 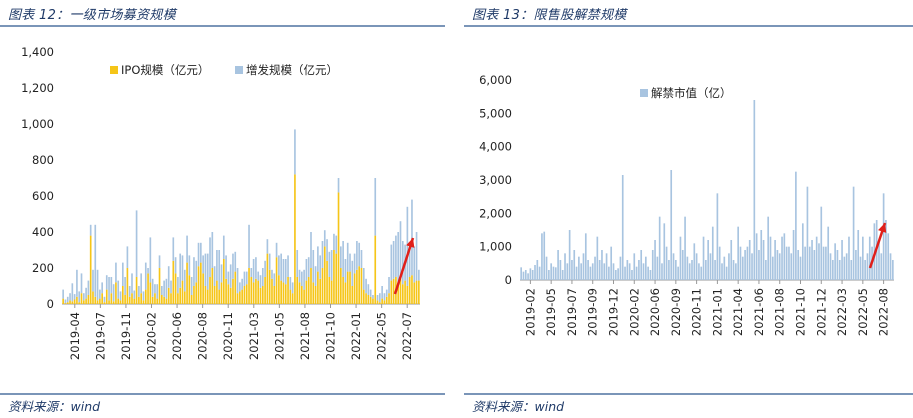 I want to click on right-trend-arrow-head, so click(x=882, y=228).